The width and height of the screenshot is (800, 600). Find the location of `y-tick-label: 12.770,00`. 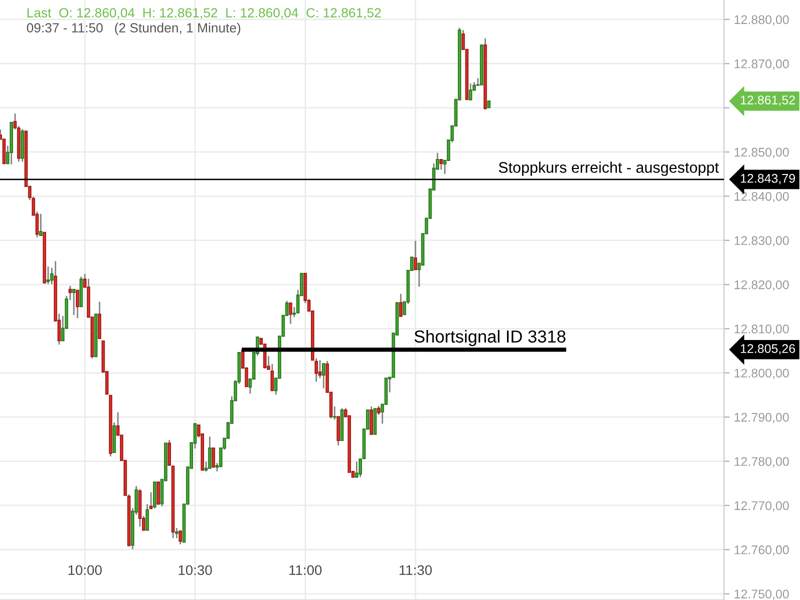

y-tick-label: 12.770,00 is located at coordinates (761, 506).